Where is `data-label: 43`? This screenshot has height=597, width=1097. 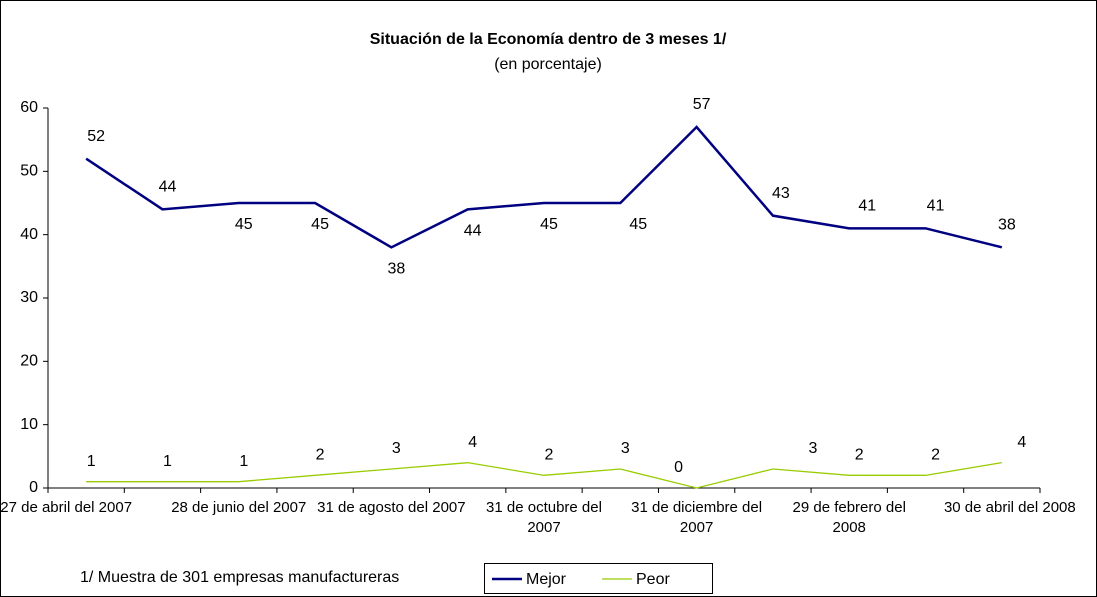
data-label: 43 is located at coordinates (781, 193).